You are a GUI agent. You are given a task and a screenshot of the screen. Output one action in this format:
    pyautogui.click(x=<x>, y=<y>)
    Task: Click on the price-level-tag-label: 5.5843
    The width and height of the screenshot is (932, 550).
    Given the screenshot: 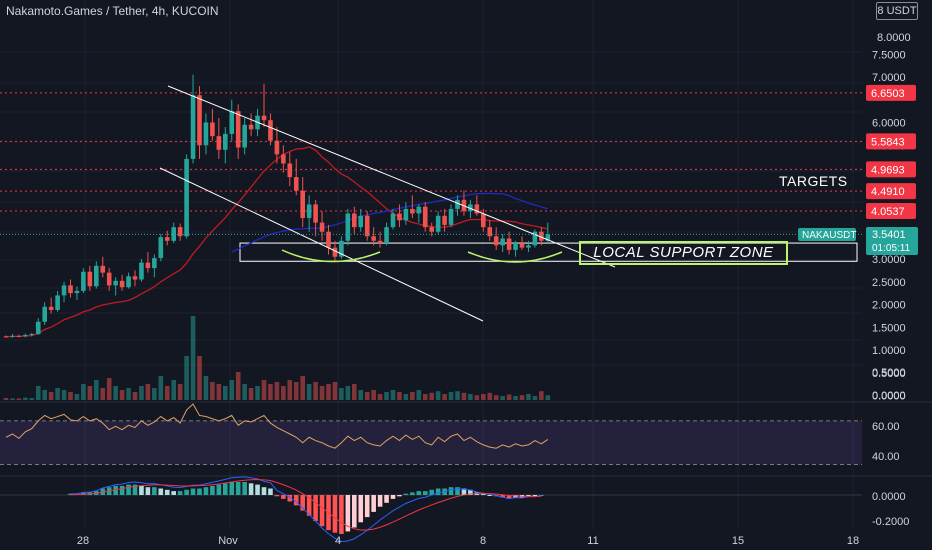 What is the action you would take?
    pyautogui.click(x=888, y=142)
    